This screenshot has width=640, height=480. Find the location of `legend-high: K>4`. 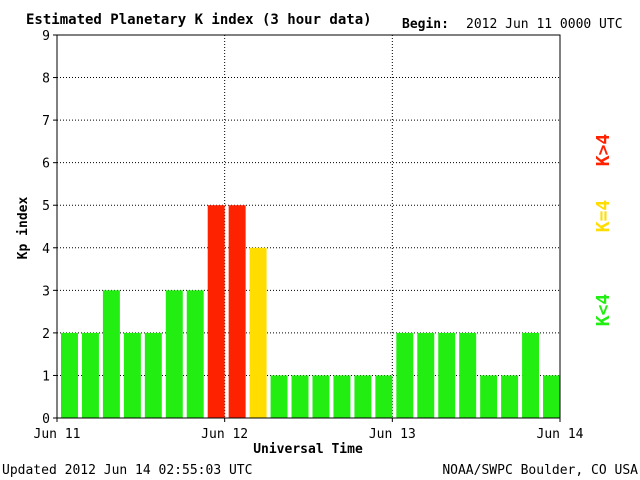

legend-high: K>4 is located at coordinates (603, 150).